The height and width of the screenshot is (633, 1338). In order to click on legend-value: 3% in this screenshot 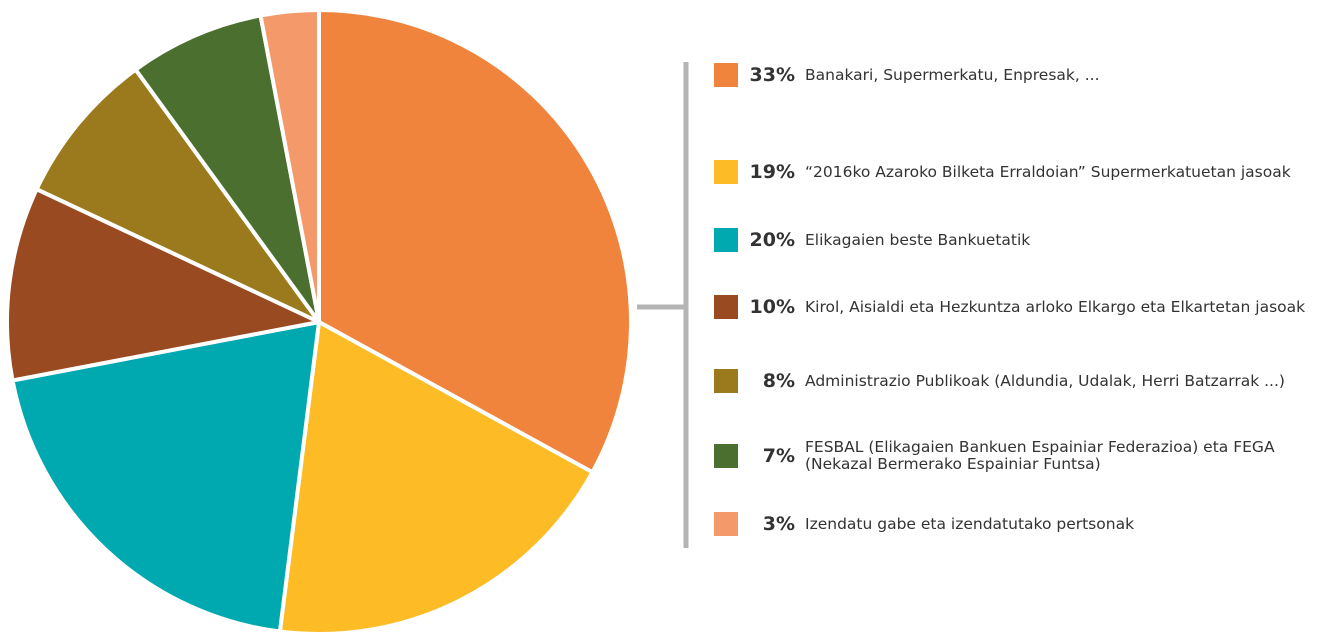, I will do `click(778, 524)`.